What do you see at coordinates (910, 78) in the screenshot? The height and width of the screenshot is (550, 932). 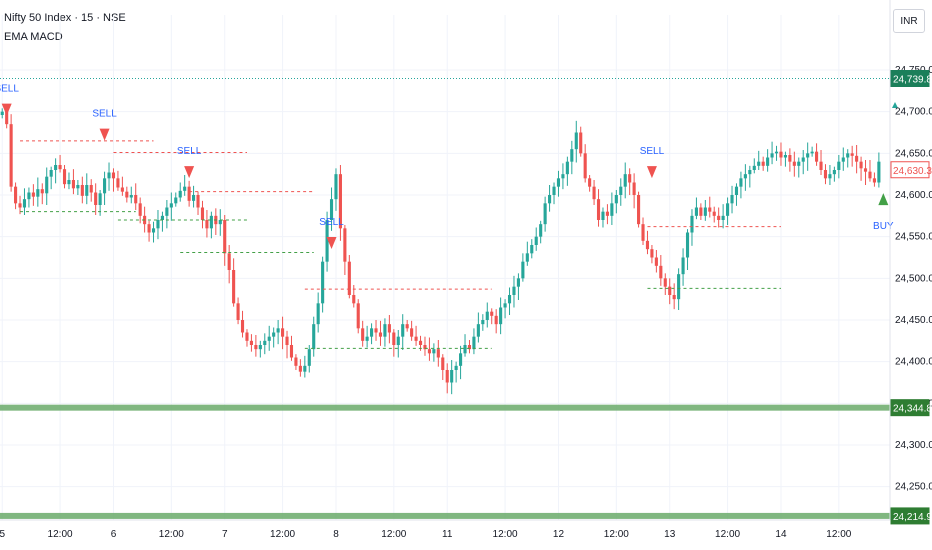 I see `resistance-price-tag` at bounding box center [910, 78].